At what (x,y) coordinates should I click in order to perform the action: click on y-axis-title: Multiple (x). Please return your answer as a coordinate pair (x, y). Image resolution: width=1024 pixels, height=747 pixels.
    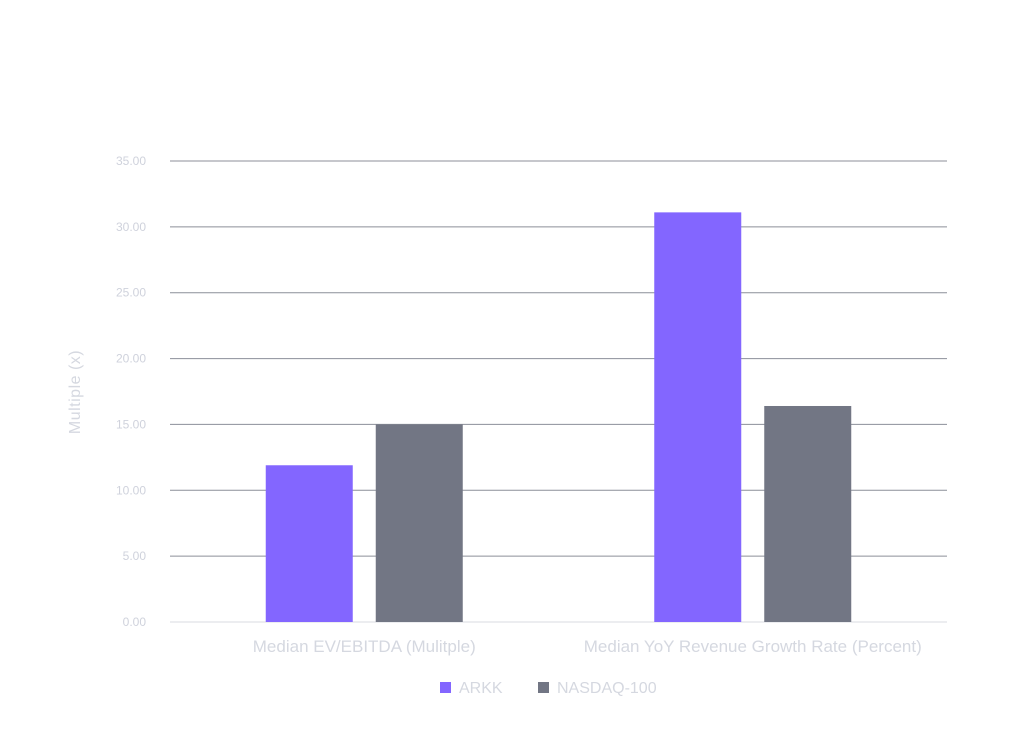
    Looking at the image, I should click on (75, 392).